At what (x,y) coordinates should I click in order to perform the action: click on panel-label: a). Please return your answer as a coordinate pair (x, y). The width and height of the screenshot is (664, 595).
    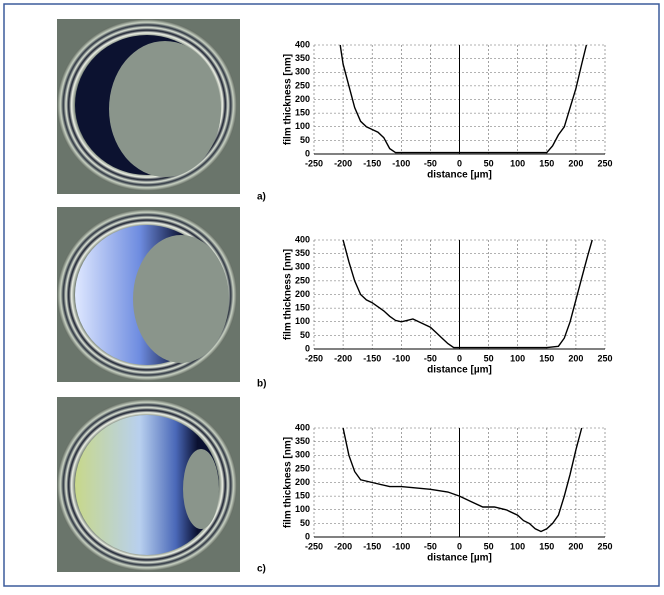
    Looking at the image, I should click on (261, 197).